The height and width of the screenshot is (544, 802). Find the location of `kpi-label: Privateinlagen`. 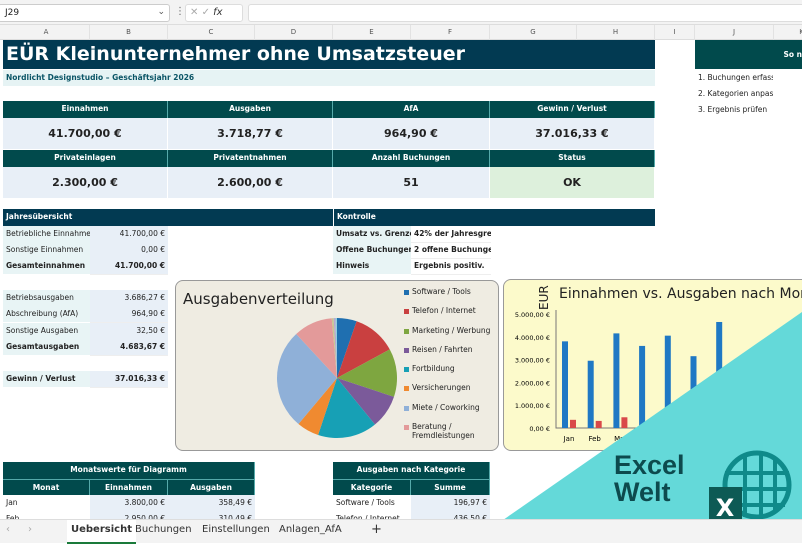

kpi-label: Privateinlagen is located at coordinates (85, 158).